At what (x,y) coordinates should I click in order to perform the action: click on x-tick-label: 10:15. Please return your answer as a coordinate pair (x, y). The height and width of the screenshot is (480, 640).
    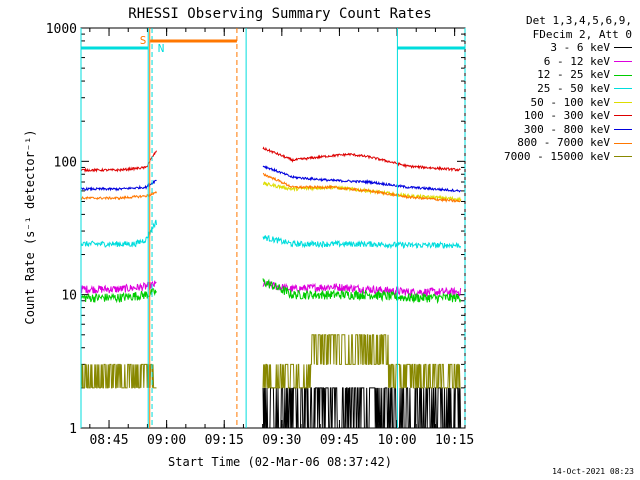
    Looking at the image, I should click on (454, 440).